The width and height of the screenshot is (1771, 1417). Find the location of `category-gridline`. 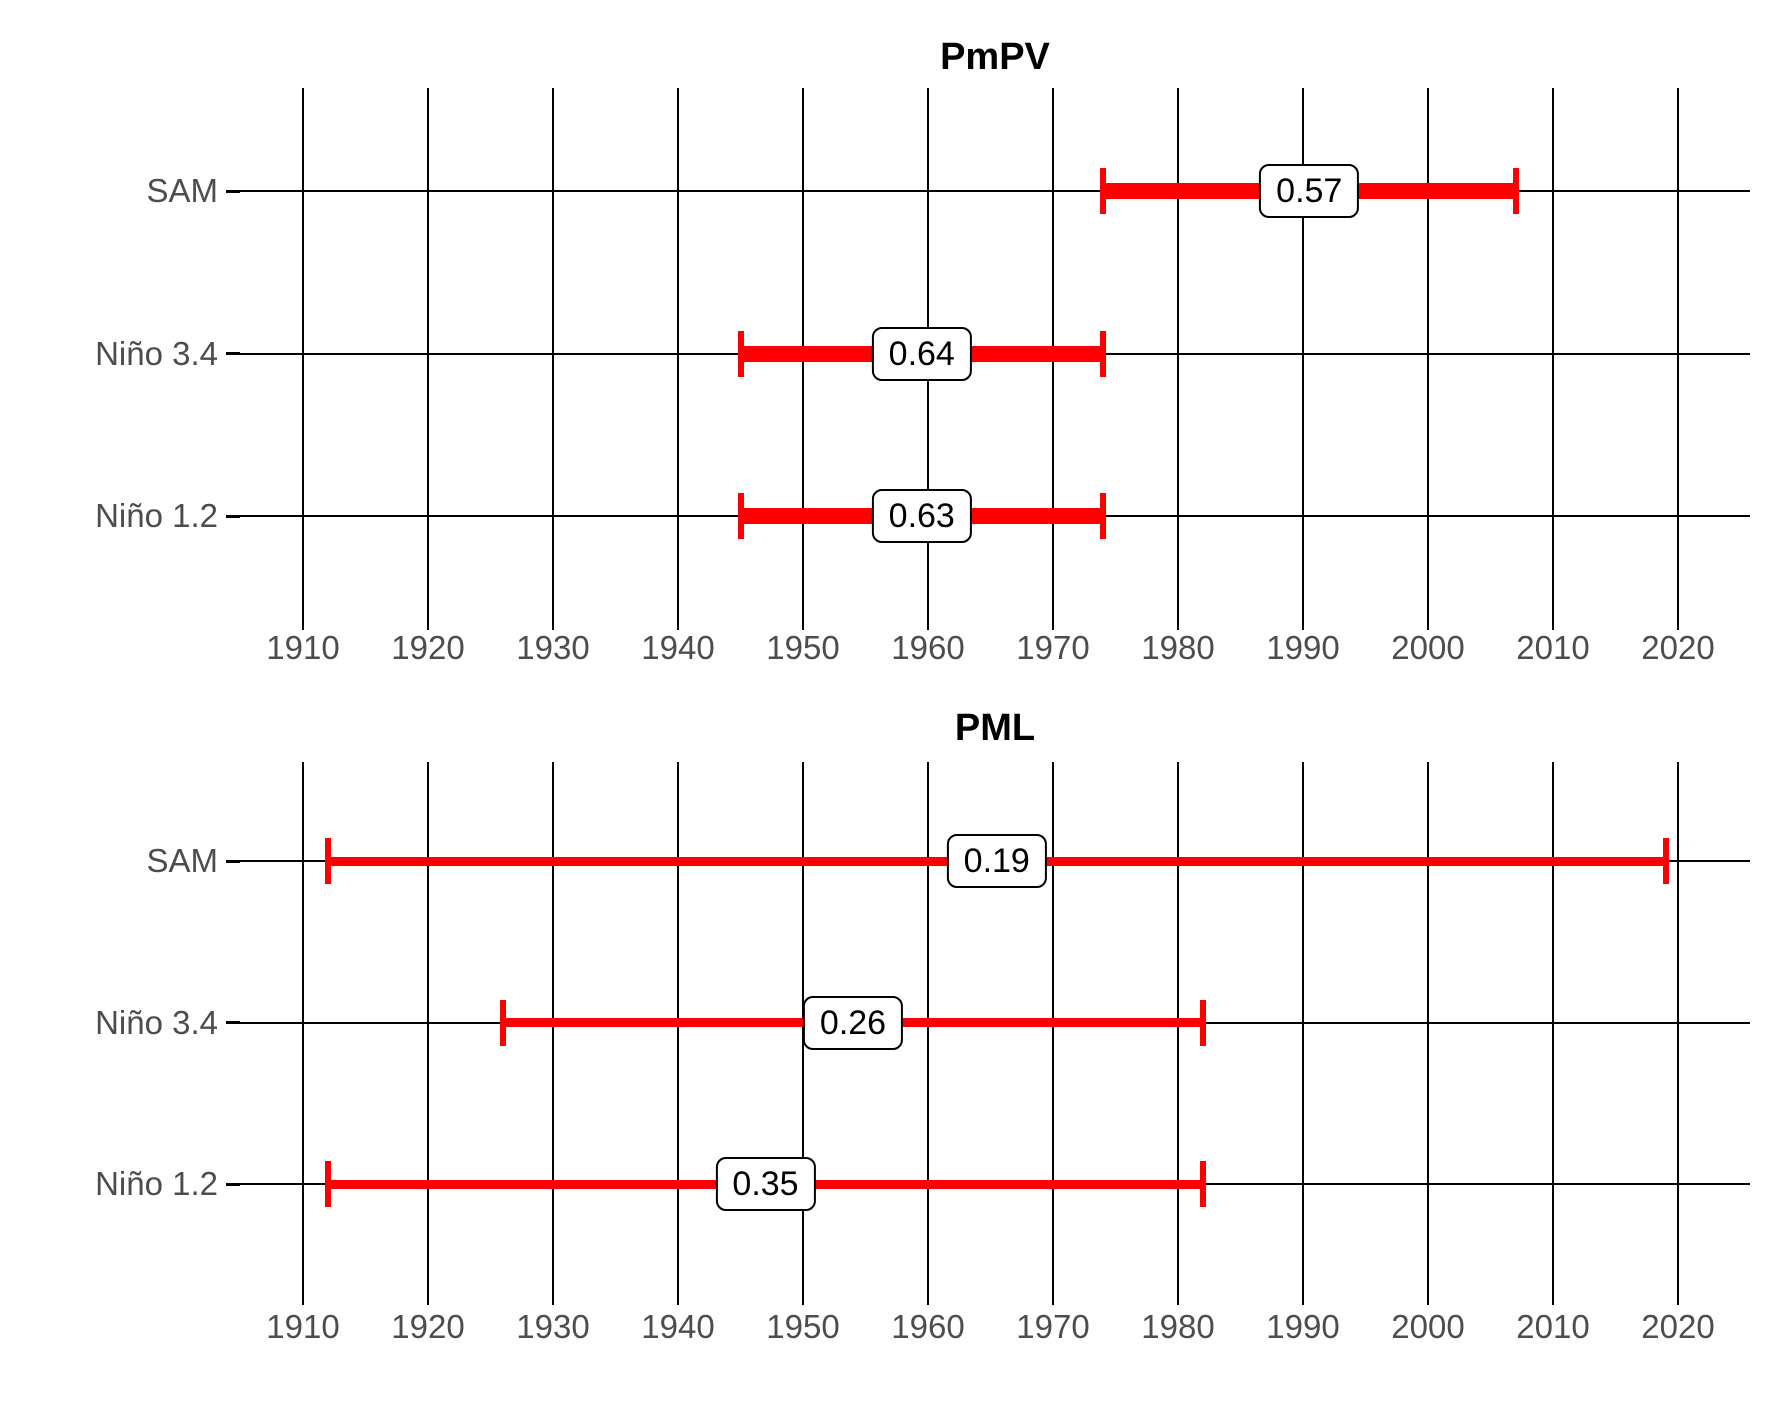

category-gridline is located at coordinates (995, 191).